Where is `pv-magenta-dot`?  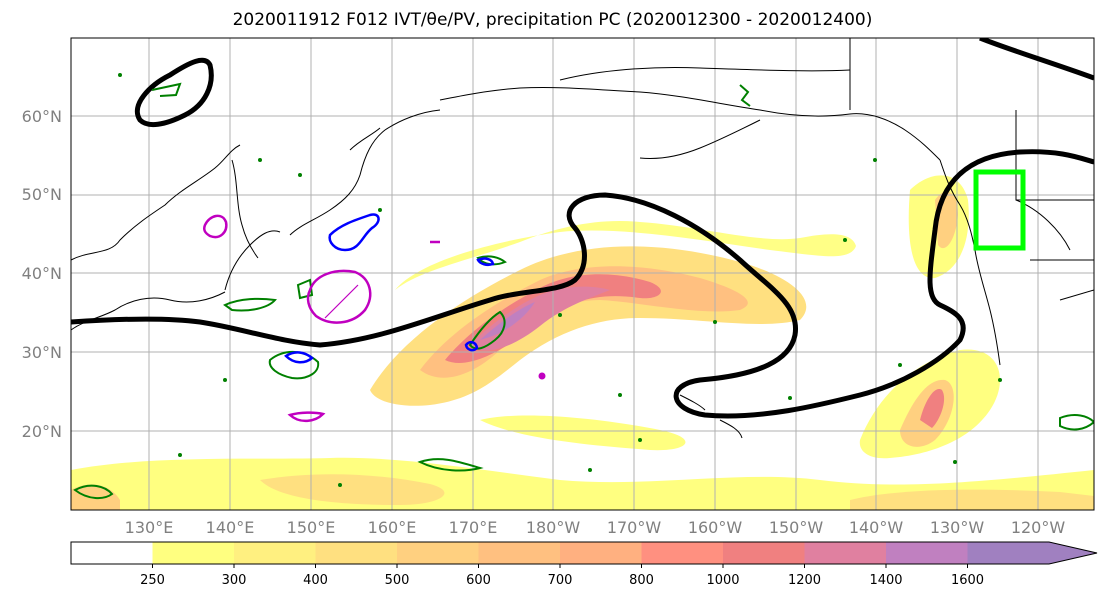 pv-magenta-dot is located at coordinates (542, 376).